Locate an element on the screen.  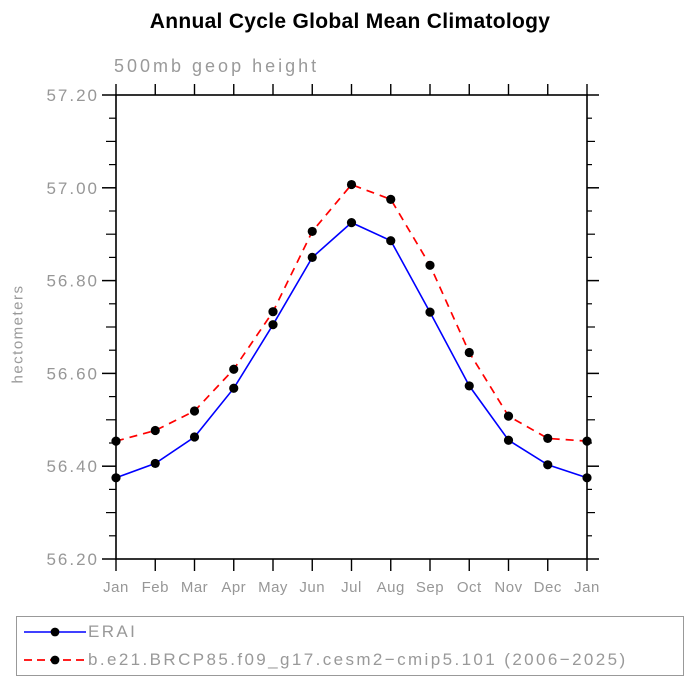
x-tick-label: Apr is located at coordinates (233, 587).